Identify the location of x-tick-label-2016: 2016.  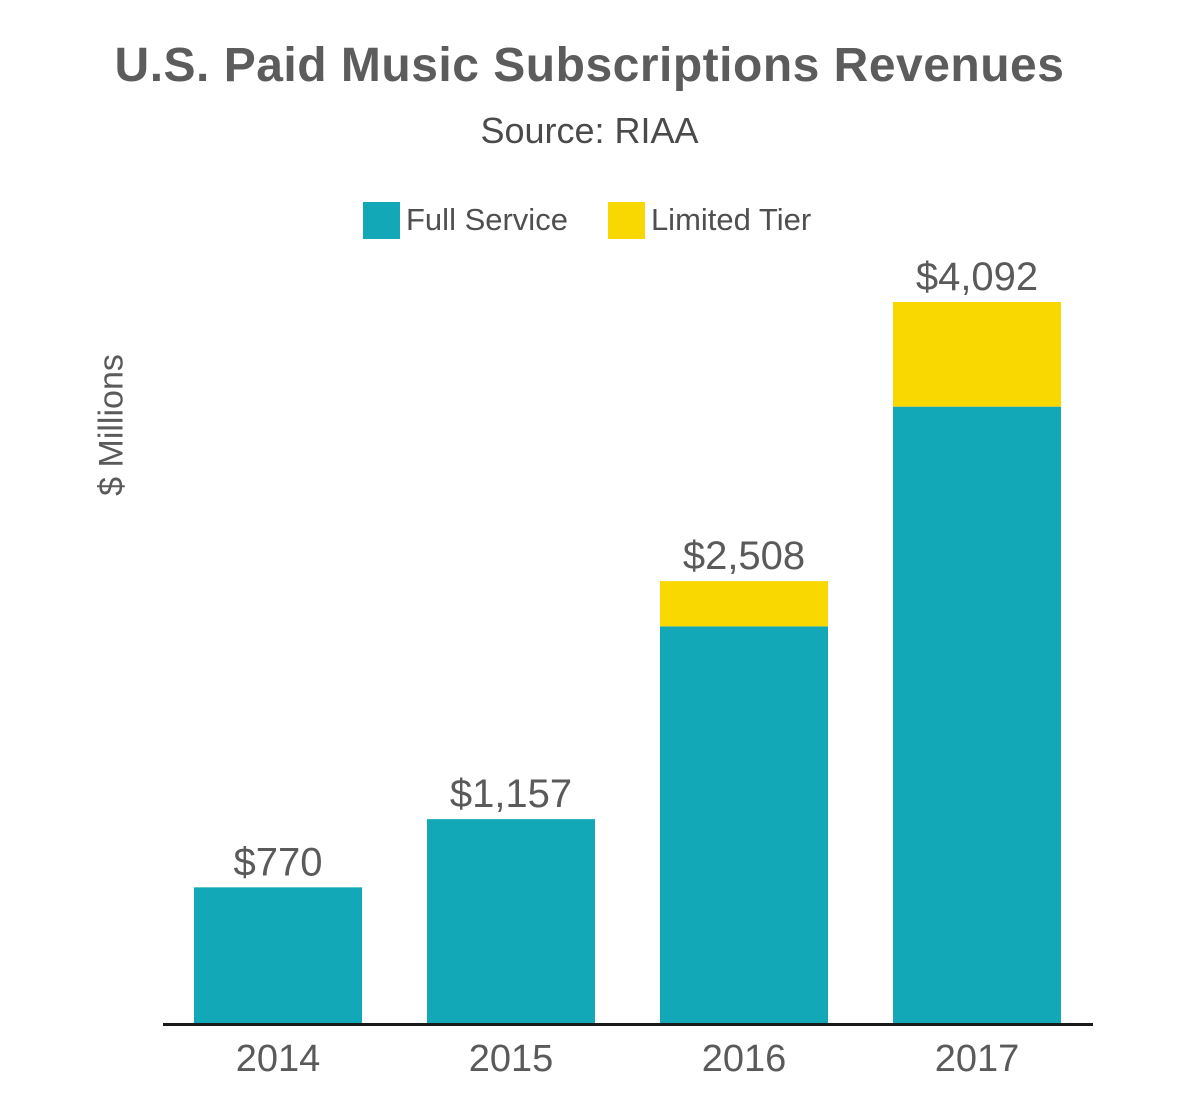
(744, 1059).